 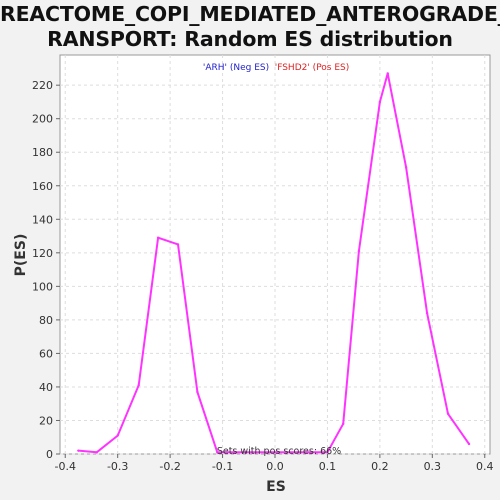 I want to click on y-tick-label: 100, so click(x=42, y=286).